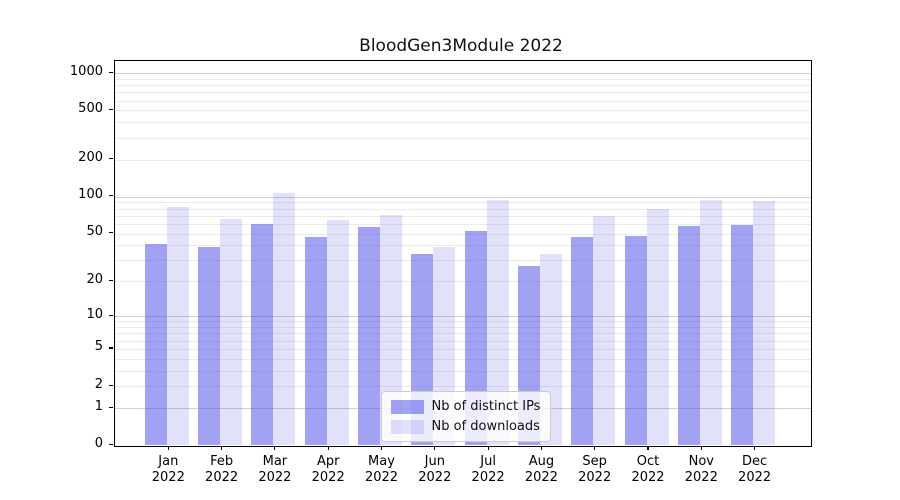 The height and width of the screenshot is (500, 900). Describe the element at coordinates (209, 346) in the screenshot. I see `bar-feb-distinct-ips` at that location.